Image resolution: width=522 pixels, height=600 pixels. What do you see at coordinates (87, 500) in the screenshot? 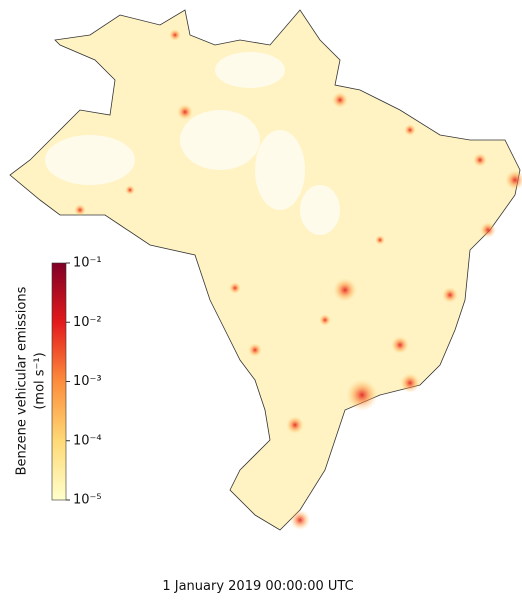
I see `colorbar-tick-label: 10⁻⁵` at bounding box center [87, 500].